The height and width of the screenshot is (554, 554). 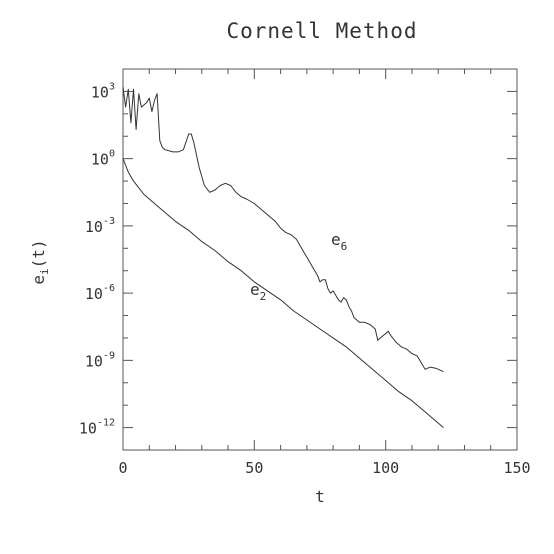 What do you see at coordinates (258, 291) in the screenshot?
I see `series-label-e2: e2` at bounding box center [258, 291].